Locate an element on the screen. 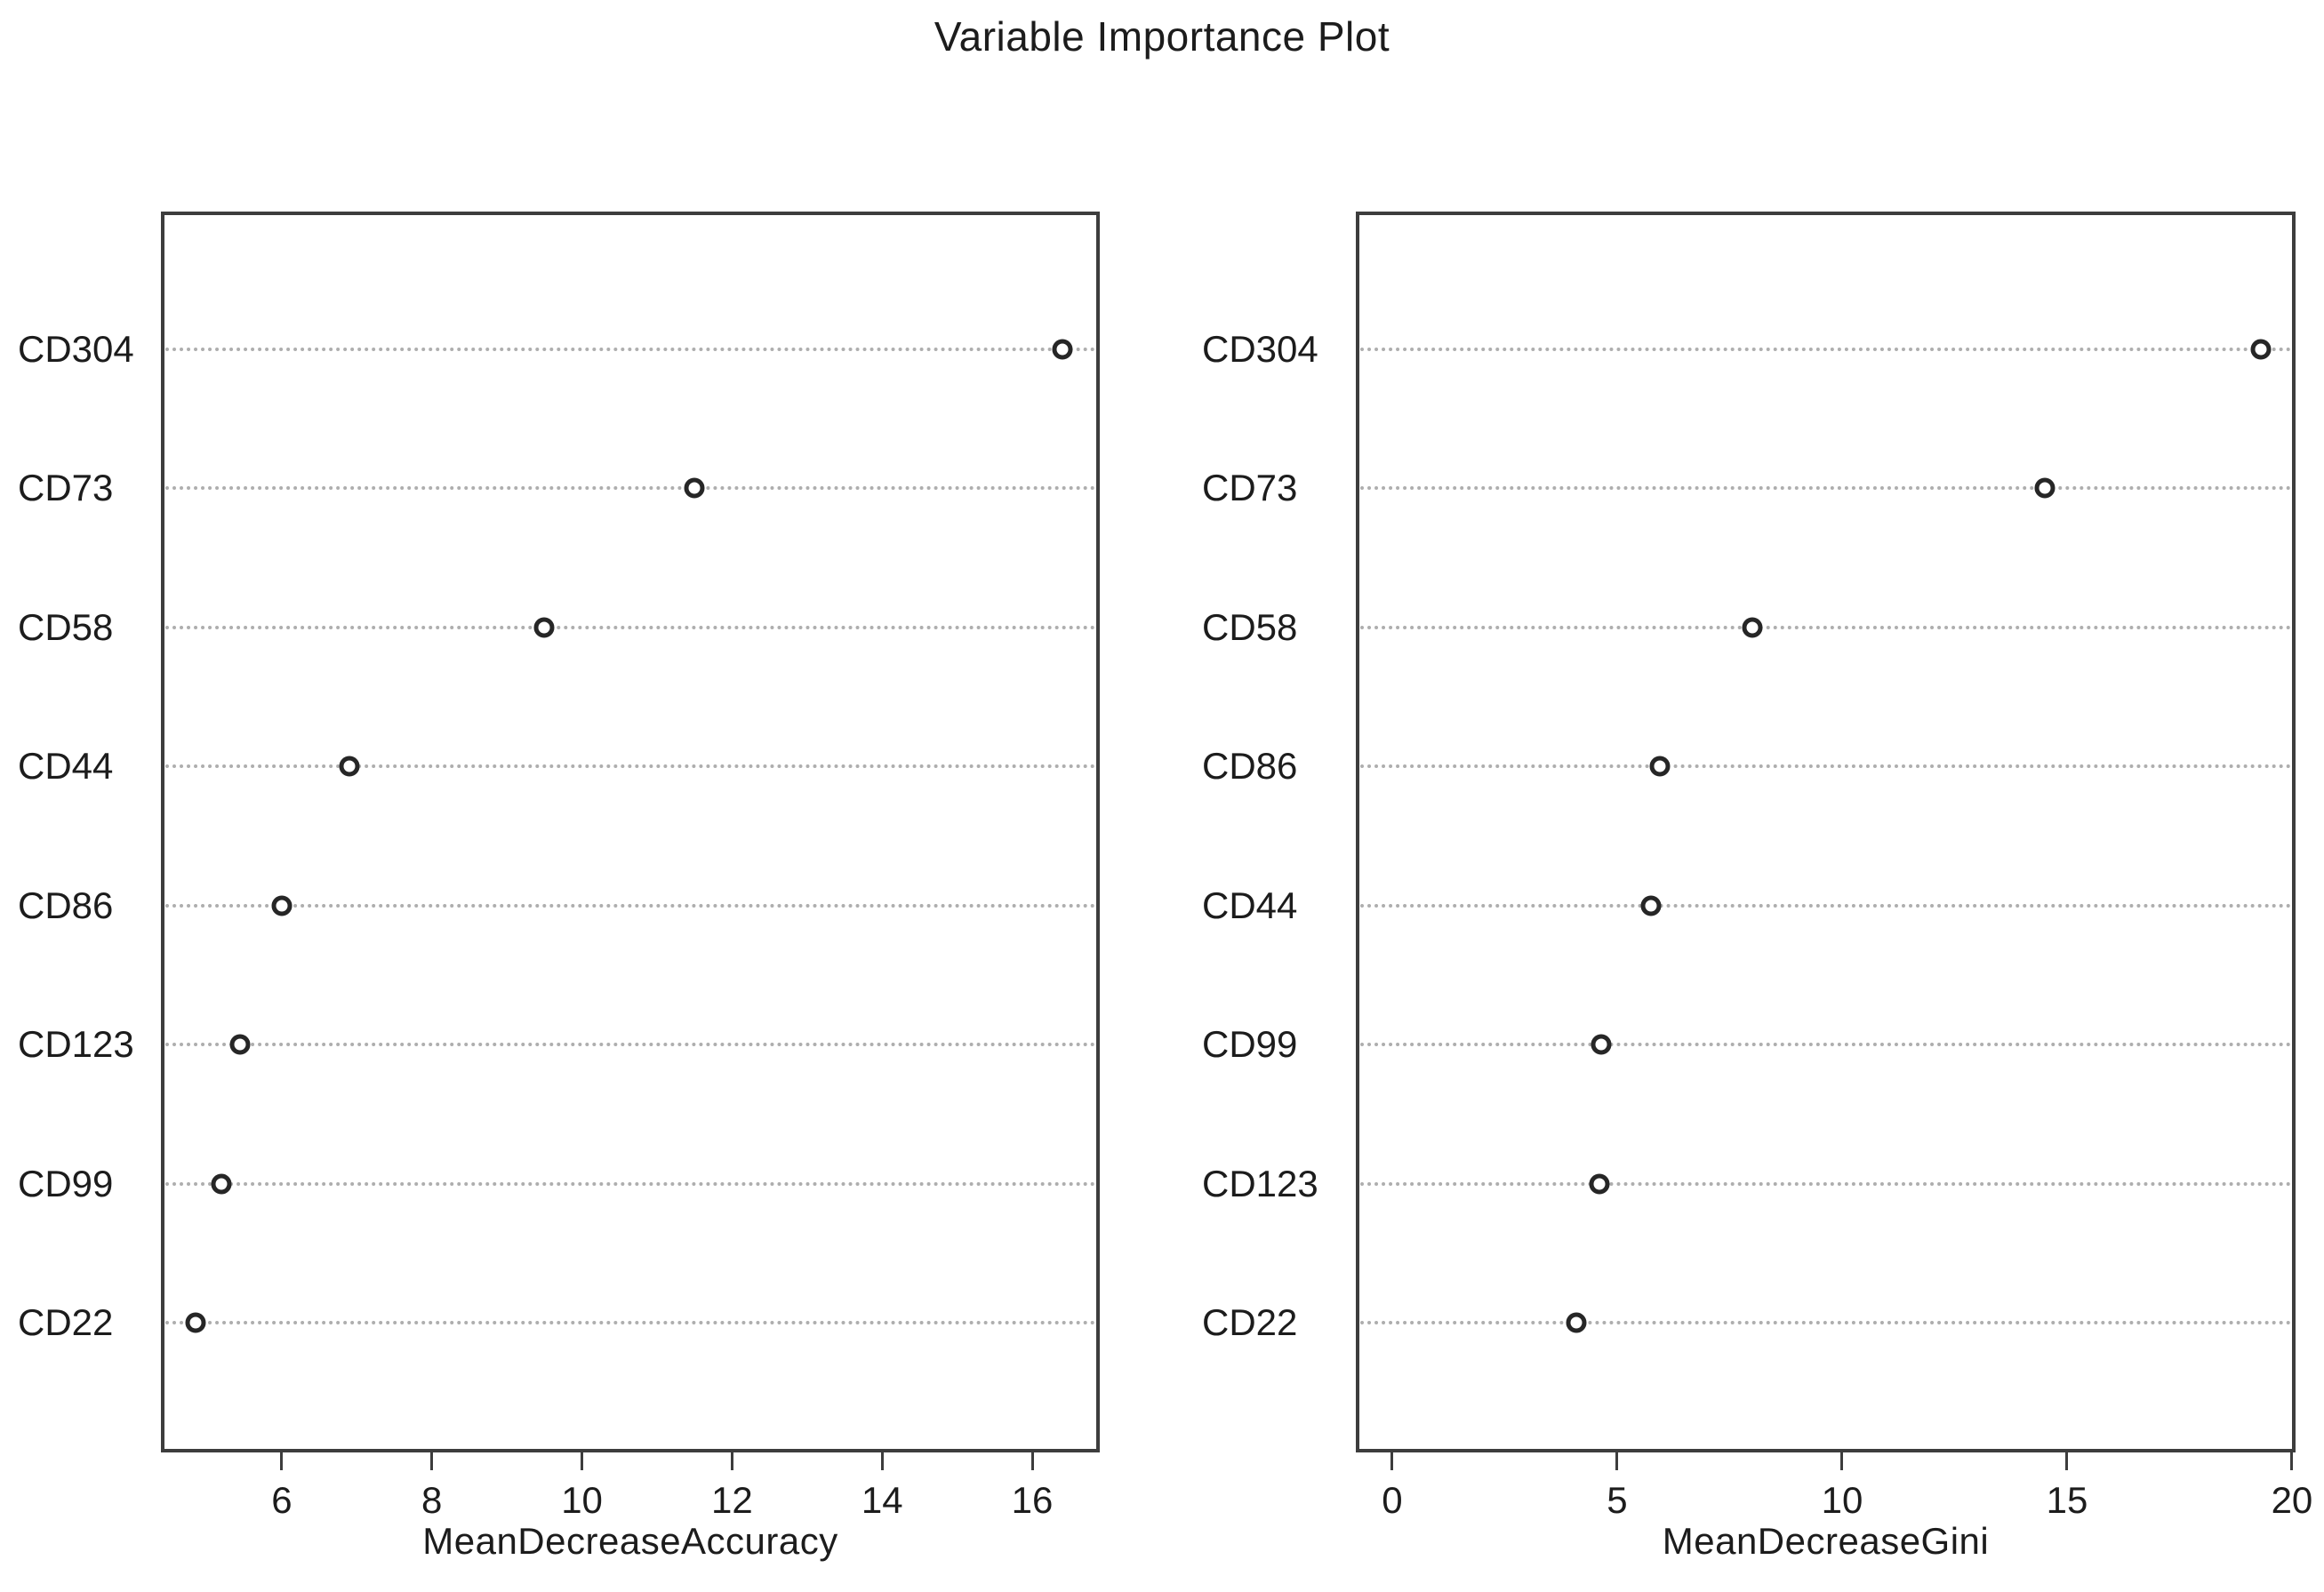 This screenshot has width=2324, height=1592. x-tick-label: 12 is located at coordinates (732, 1500).